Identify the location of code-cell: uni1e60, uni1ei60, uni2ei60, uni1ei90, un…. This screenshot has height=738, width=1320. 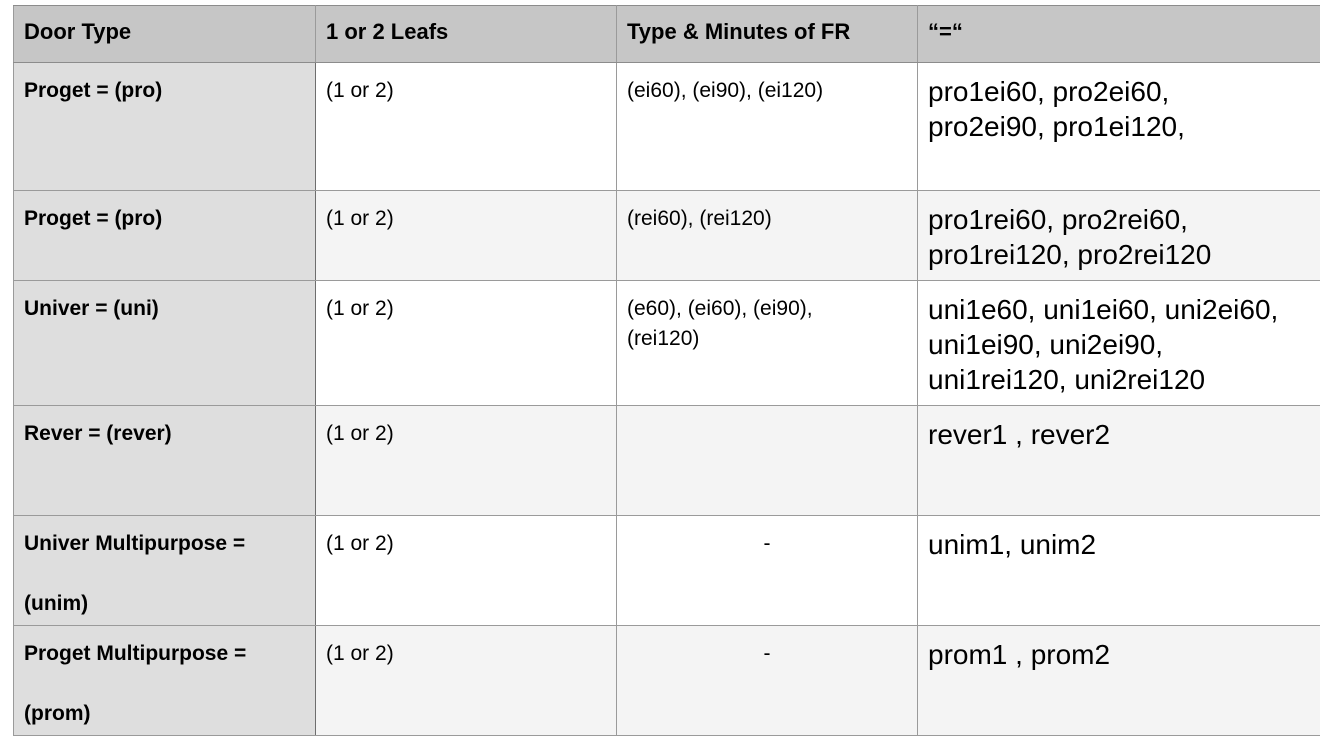
(1118, 343).